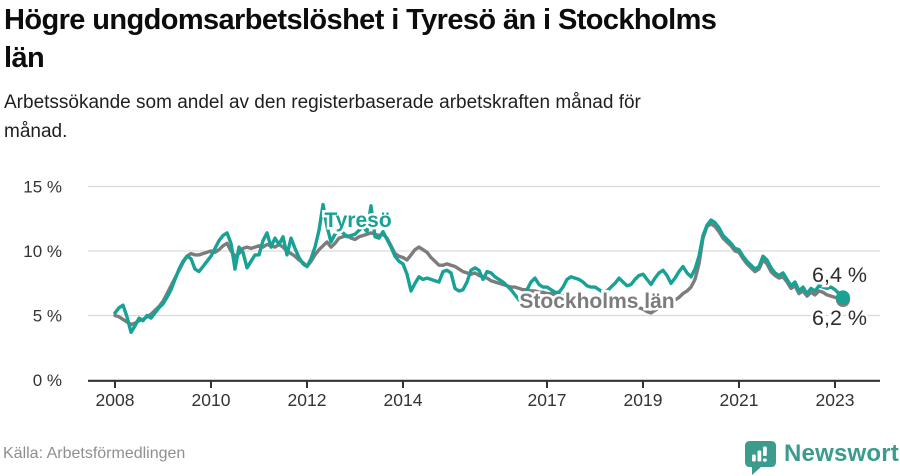 The image size is (900, 476). Describe the element at coordinates (42, 251) in the screenshot. I see `y-tick-label: 10 %` at that location.